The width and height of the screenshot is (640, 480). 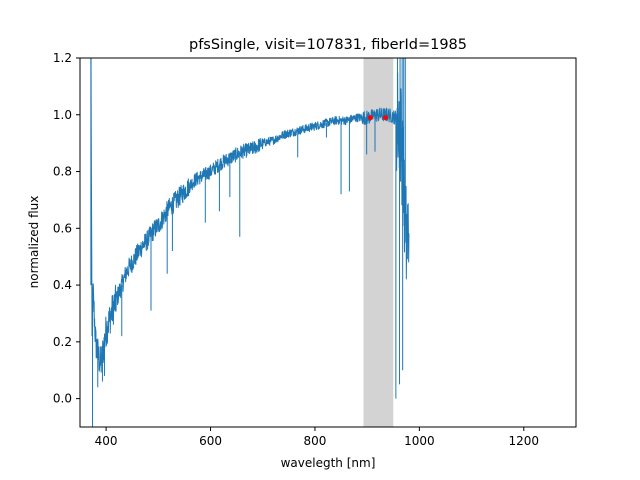 What do you see at coordinates (106, 441) in the screenshot?
I see `x-tick-label: 400` at bounding box center [106, 441].